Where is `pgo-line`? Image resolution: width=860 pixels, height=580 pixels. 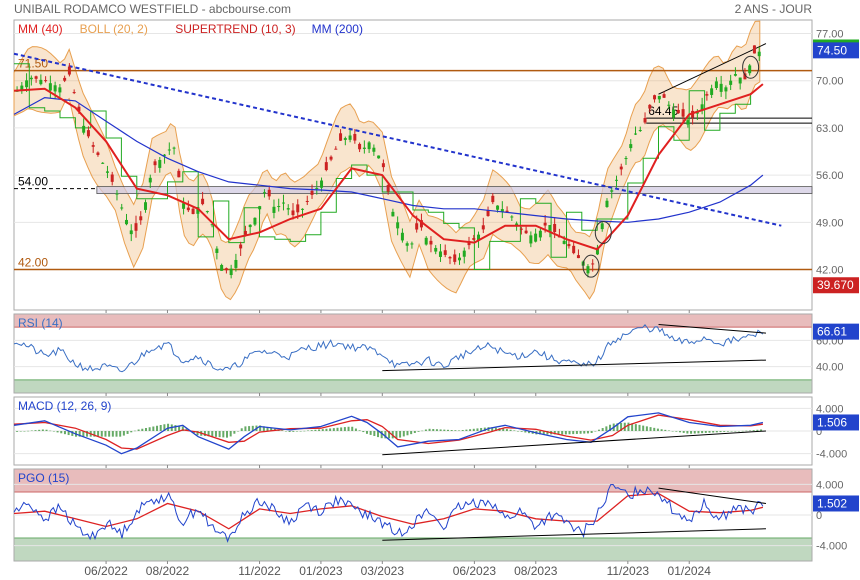 pgo-line is located at coordinates (388, 513).